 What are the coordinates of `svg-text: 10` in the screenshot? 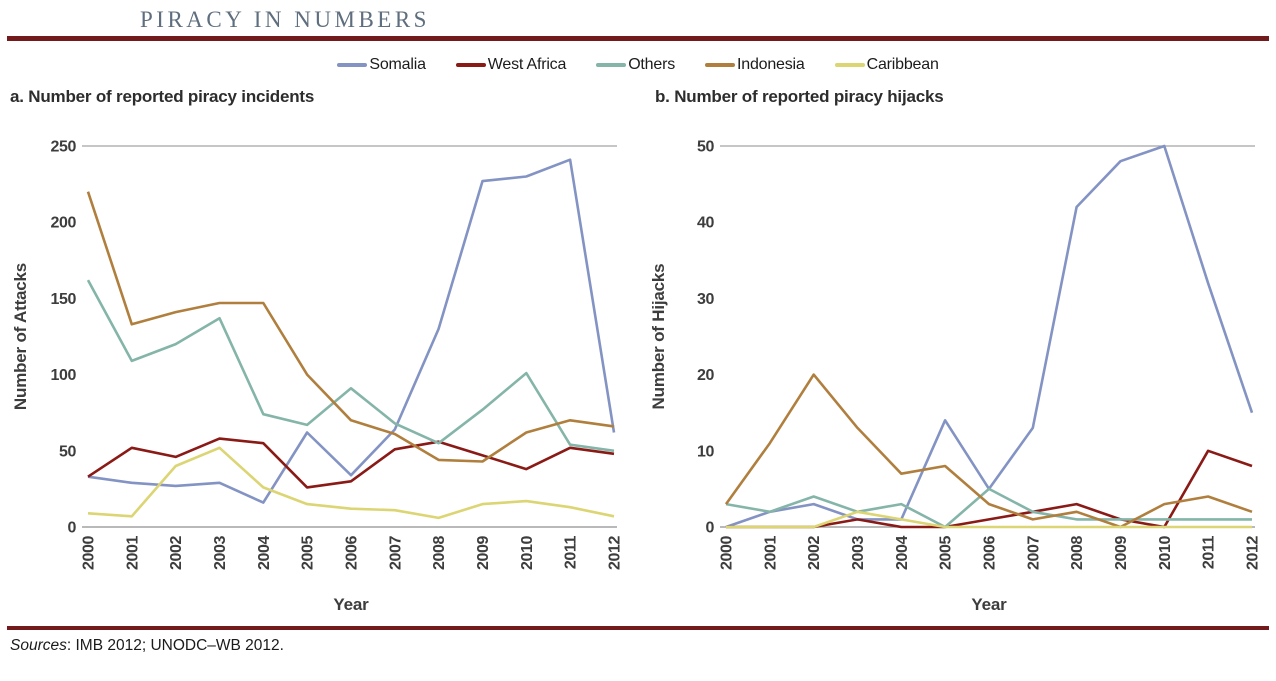 It's located at (705, 451).